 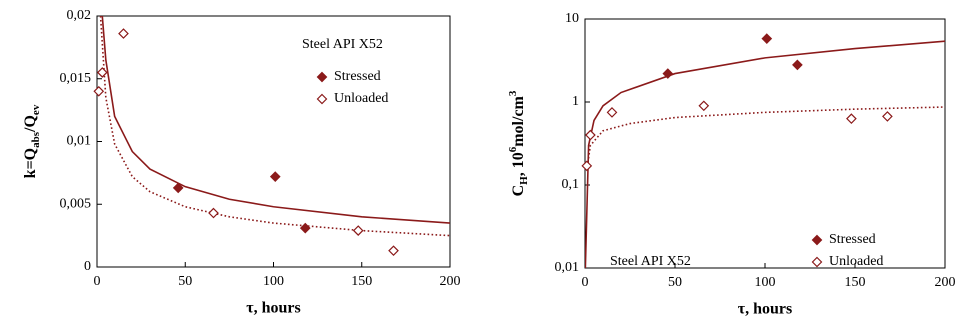 What do you see at coordinates (76, 78) in the screenshot?
I see `y-tick-label: 0,015` at bounding box center [76, 78].